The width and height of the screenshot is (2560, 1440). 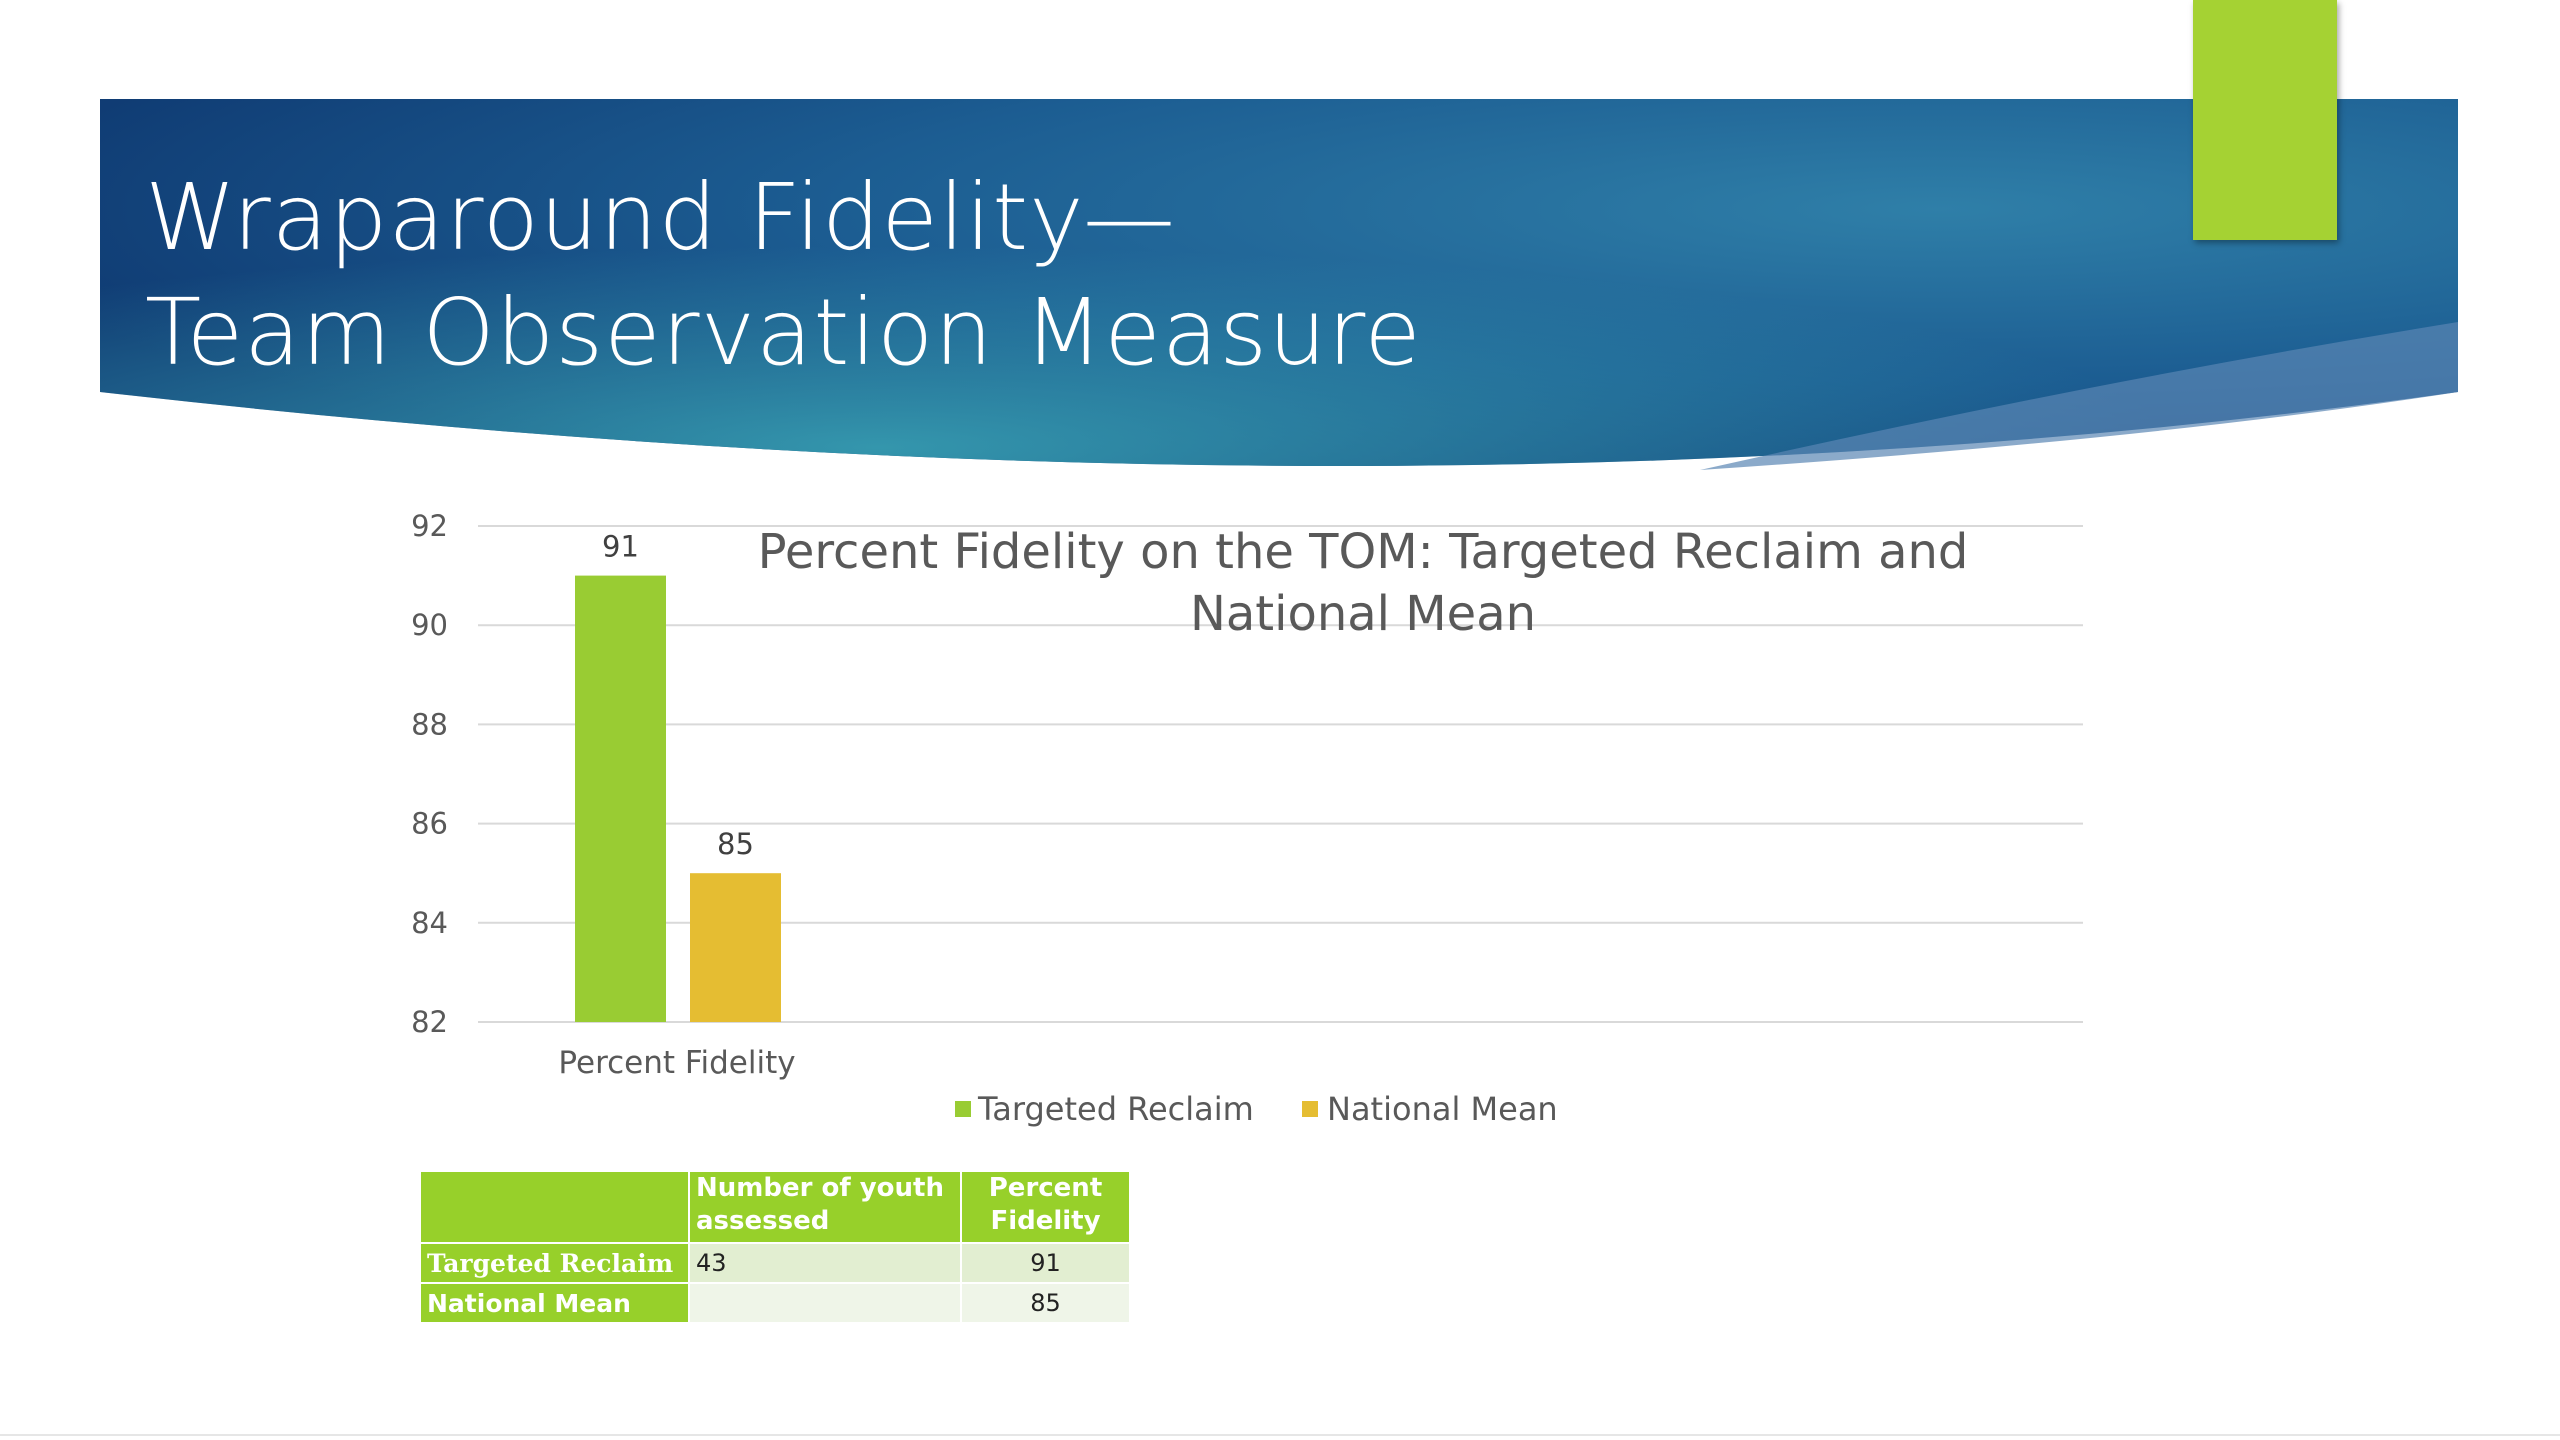 I want to click on data-labels: 91 85, so click(x=678, y=696).